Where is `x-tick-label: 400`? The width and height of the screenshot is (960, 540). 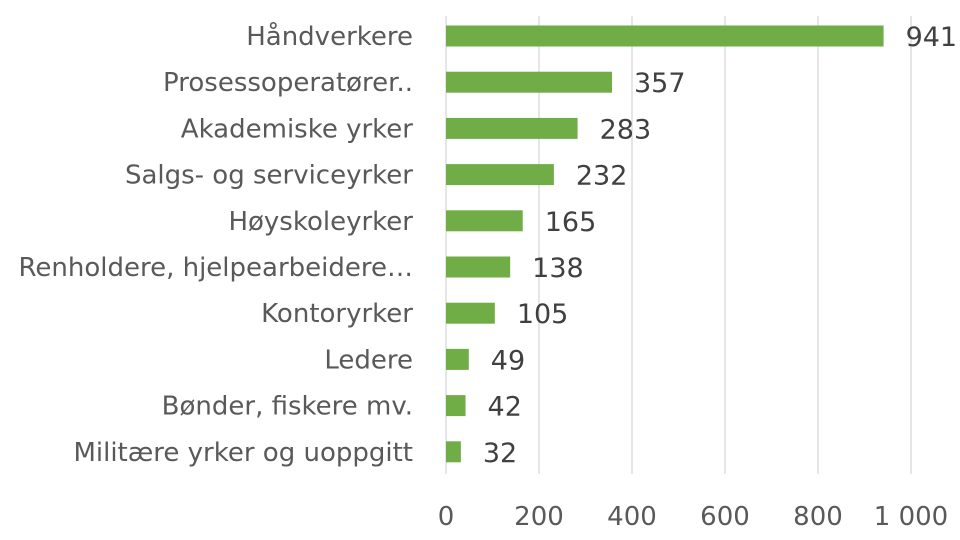
x-tick-label: 400 is located at coordinates (632, 517).